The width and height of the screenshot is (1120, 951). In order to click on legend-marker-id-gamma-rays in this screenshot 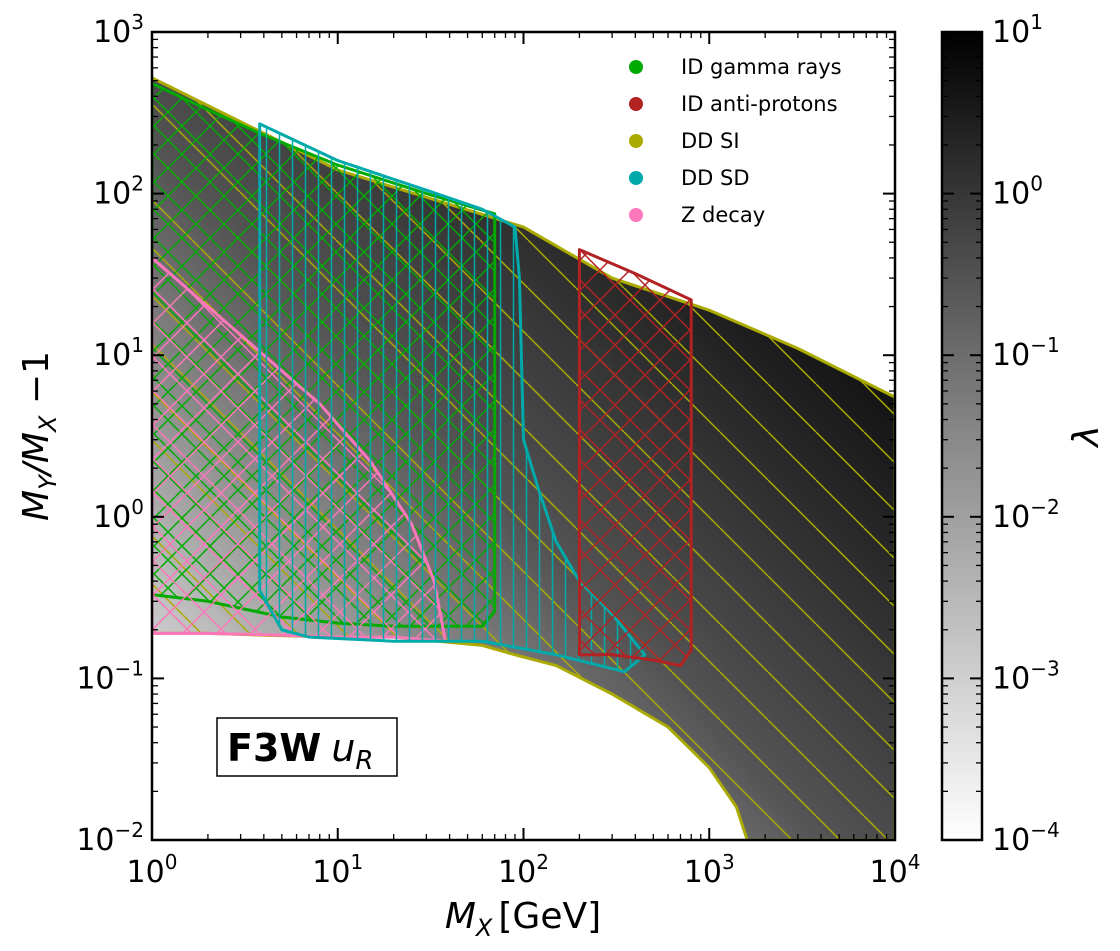, I will do `click(636, 67)`.